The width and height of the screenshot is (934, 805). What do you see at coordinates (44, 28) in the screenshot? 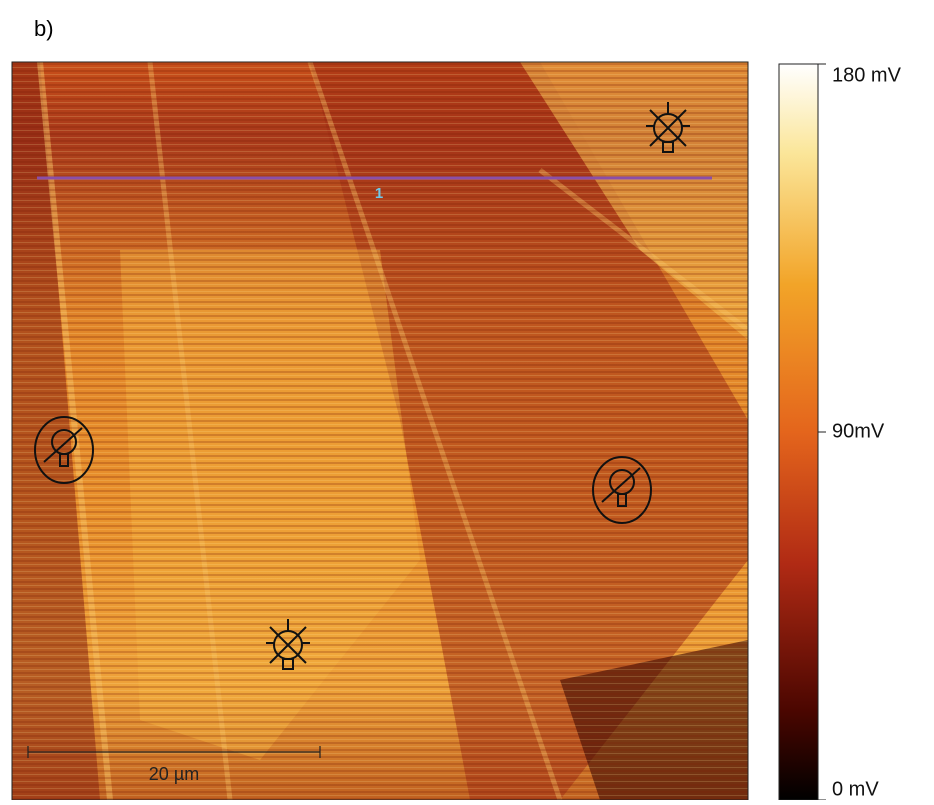
I see `panel-label: b)` at bounding box center [44, 28].